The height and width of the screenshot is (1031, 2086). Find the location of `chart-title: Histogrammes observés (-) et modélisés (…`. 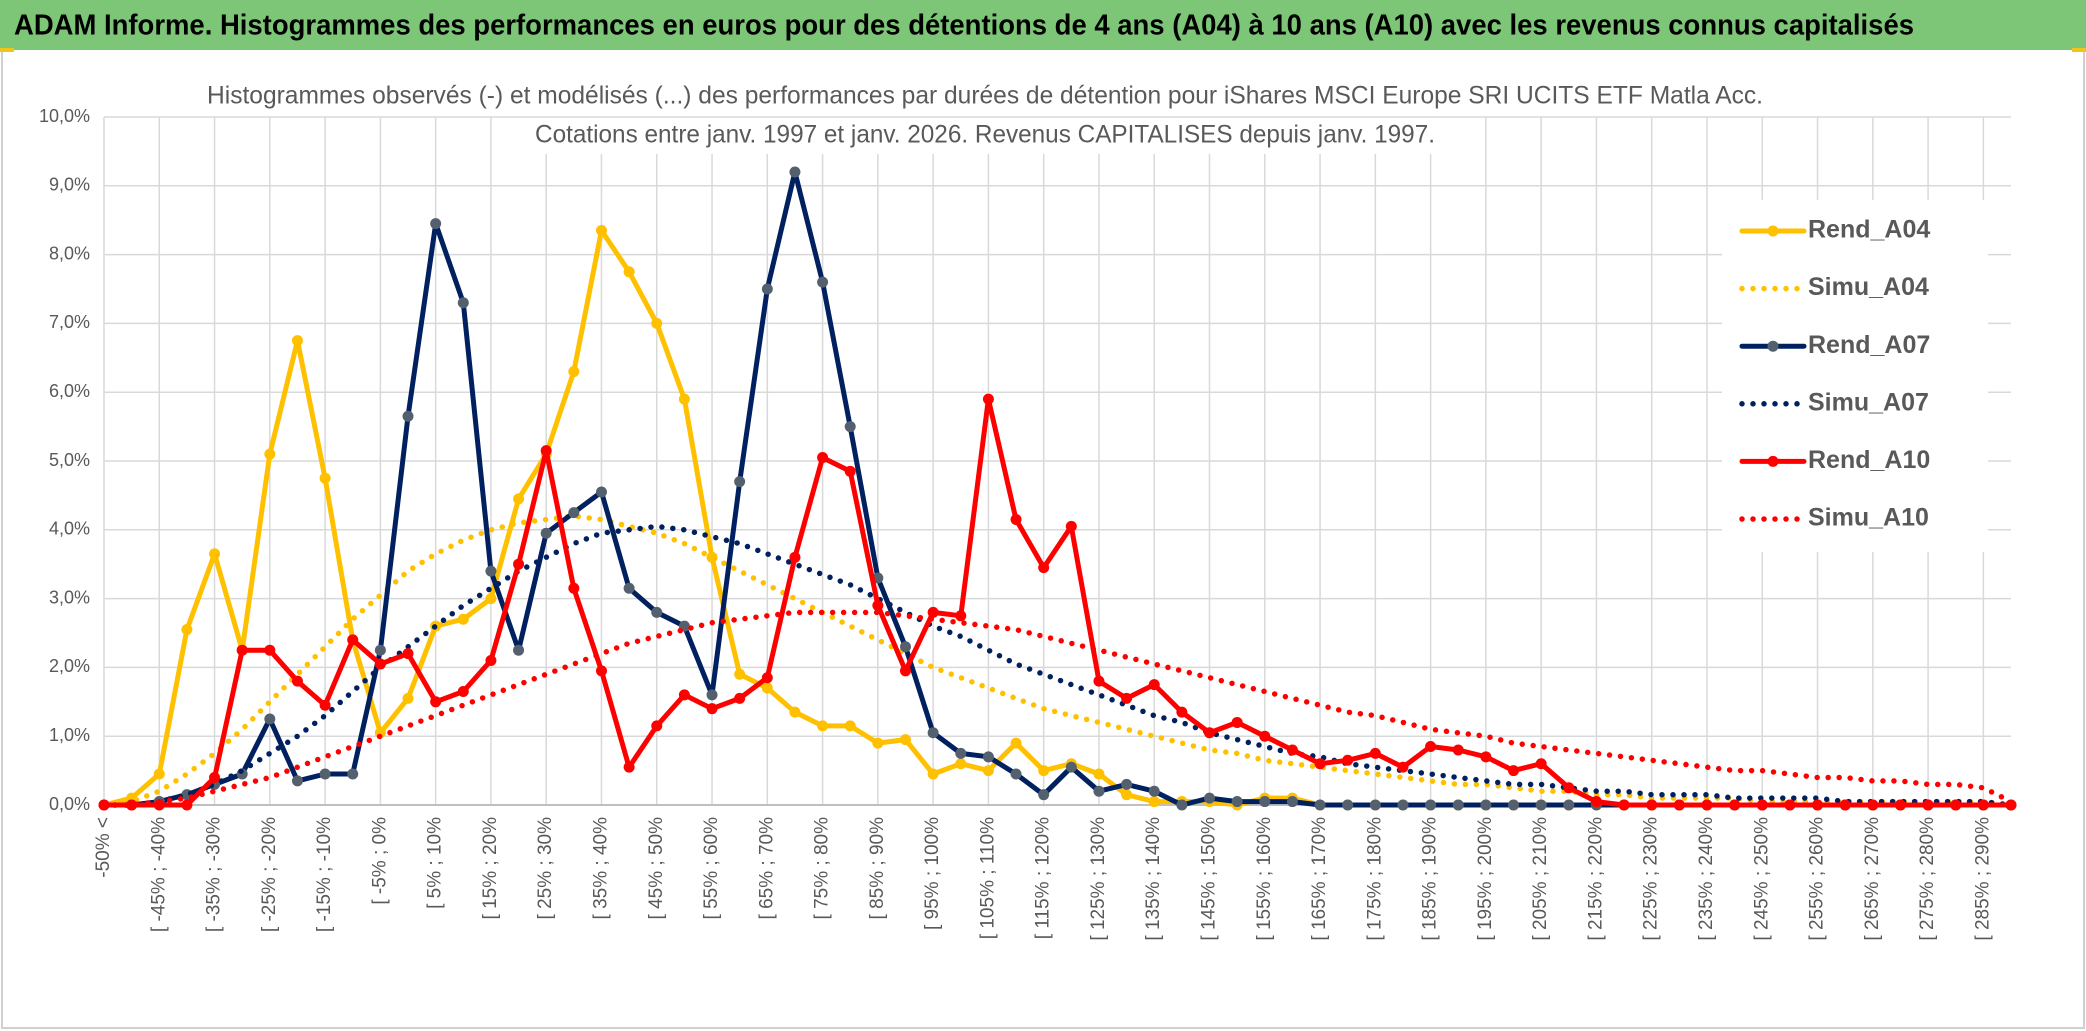

chart-title: Histogrammes observés (-) et modélisés (… is located at coordinates (985, 96).